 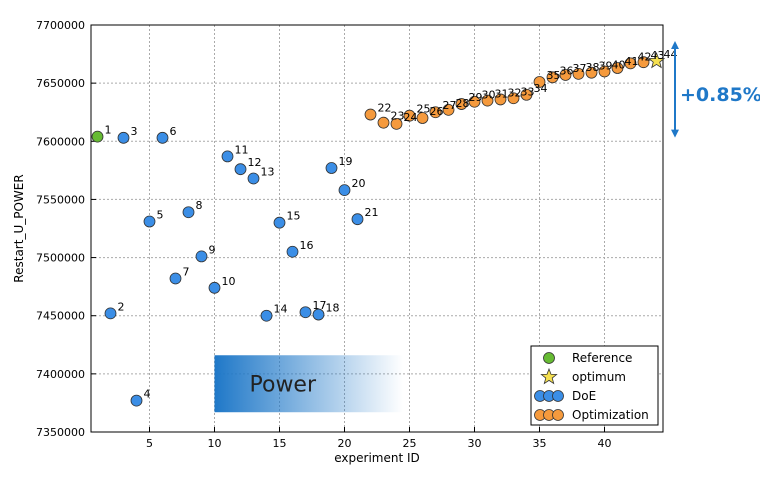 I want to click on optimization-point-label: 37, so click(x=580, y=68).